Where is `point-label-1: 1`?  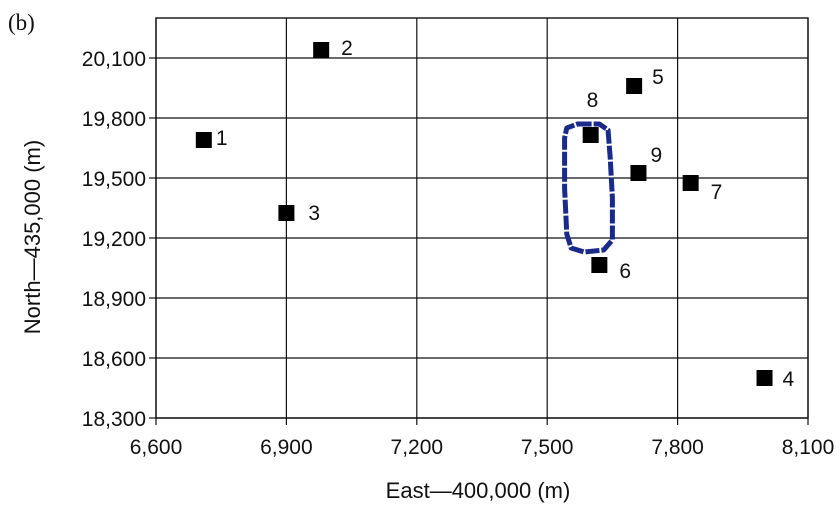
point-label-1: 1 is located at coordinates (222, 138).